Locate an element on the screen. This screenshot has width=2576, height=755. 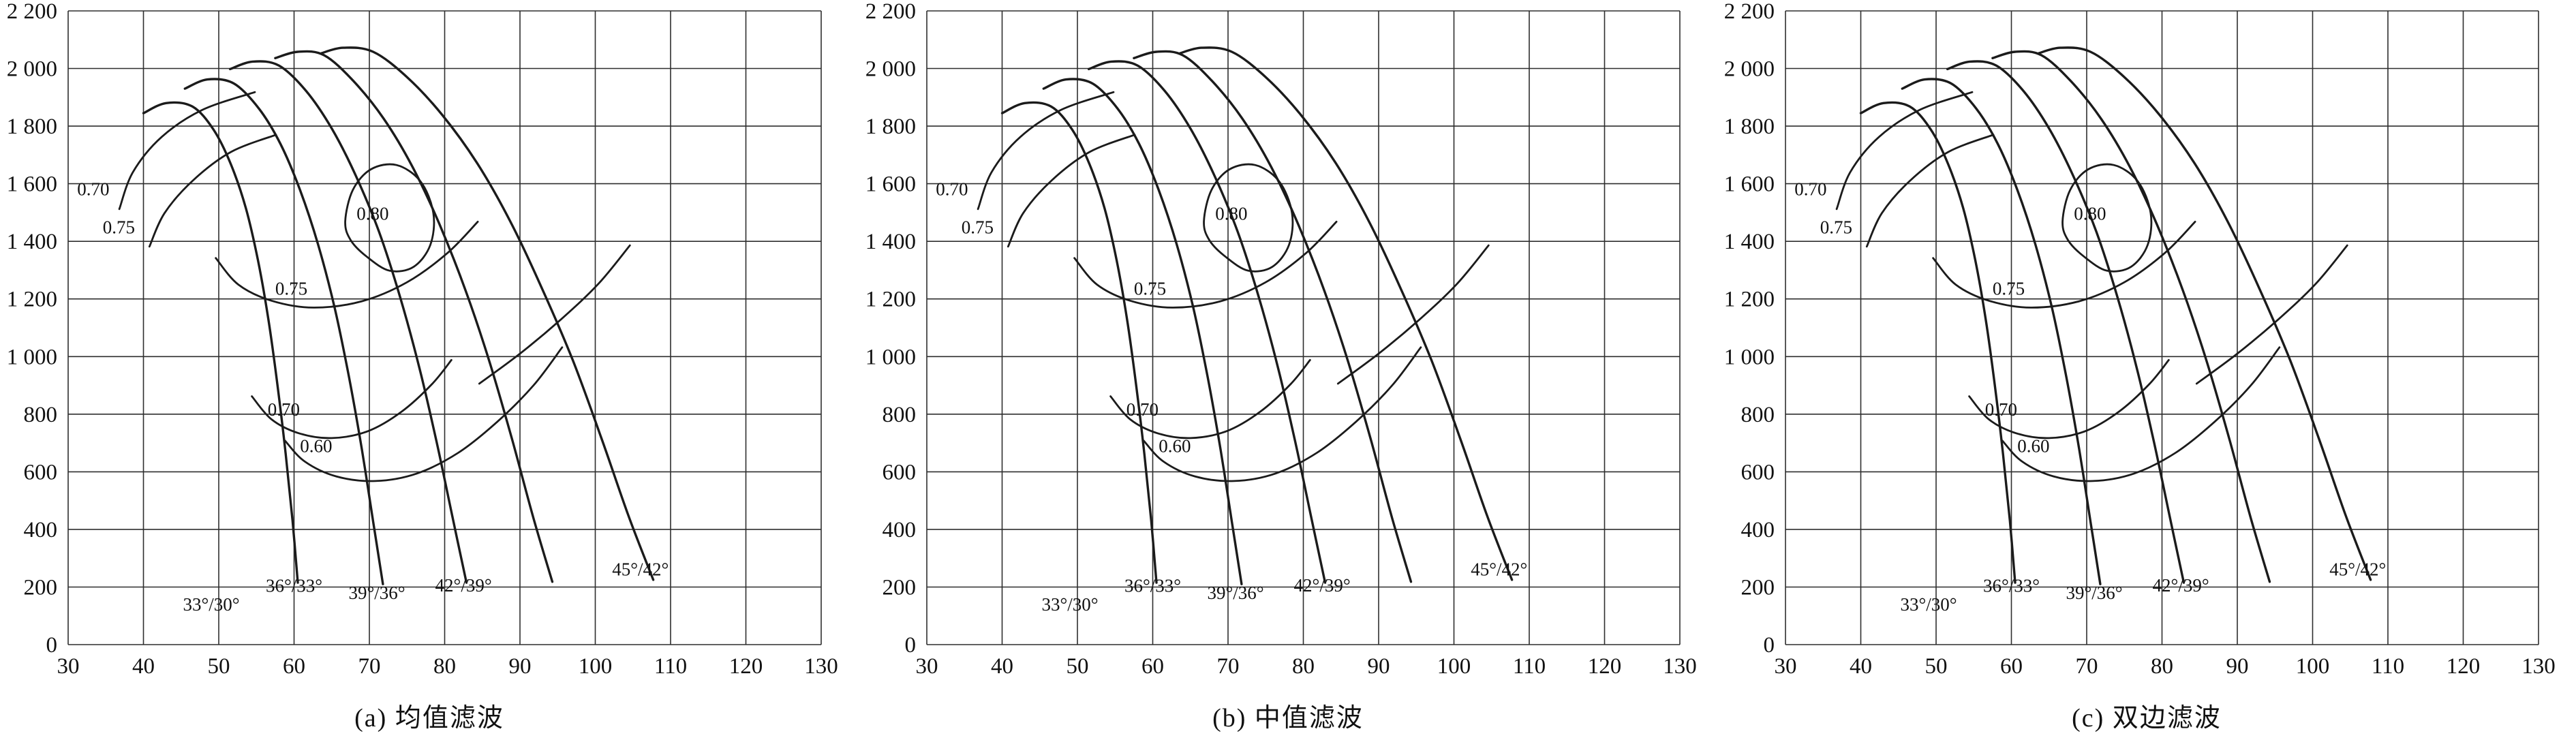
y-tick-label: 2 200 is located at coordinates (32, 12).